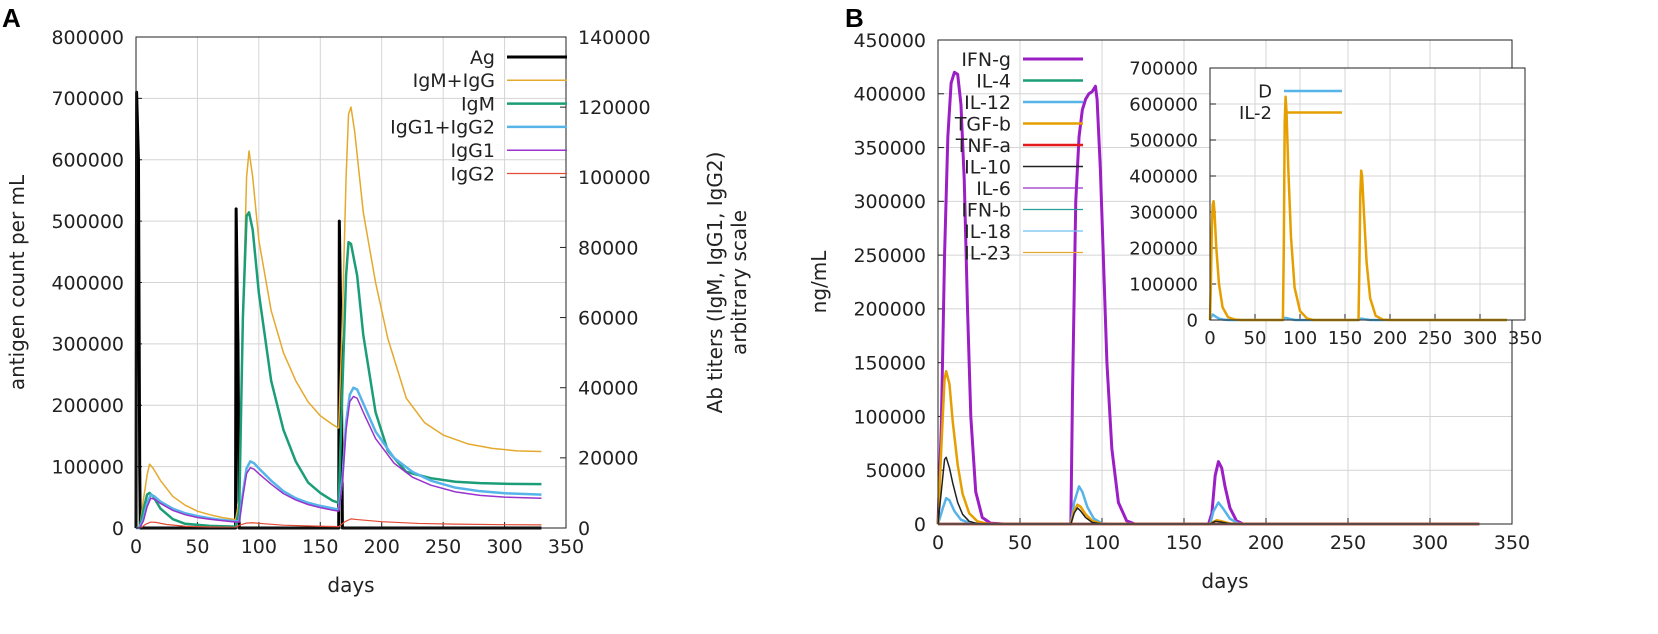  Describe the element at coordinates (986, 60) in the screenshot. I see `legend-label-ifn-g: IFN-g` at that location.